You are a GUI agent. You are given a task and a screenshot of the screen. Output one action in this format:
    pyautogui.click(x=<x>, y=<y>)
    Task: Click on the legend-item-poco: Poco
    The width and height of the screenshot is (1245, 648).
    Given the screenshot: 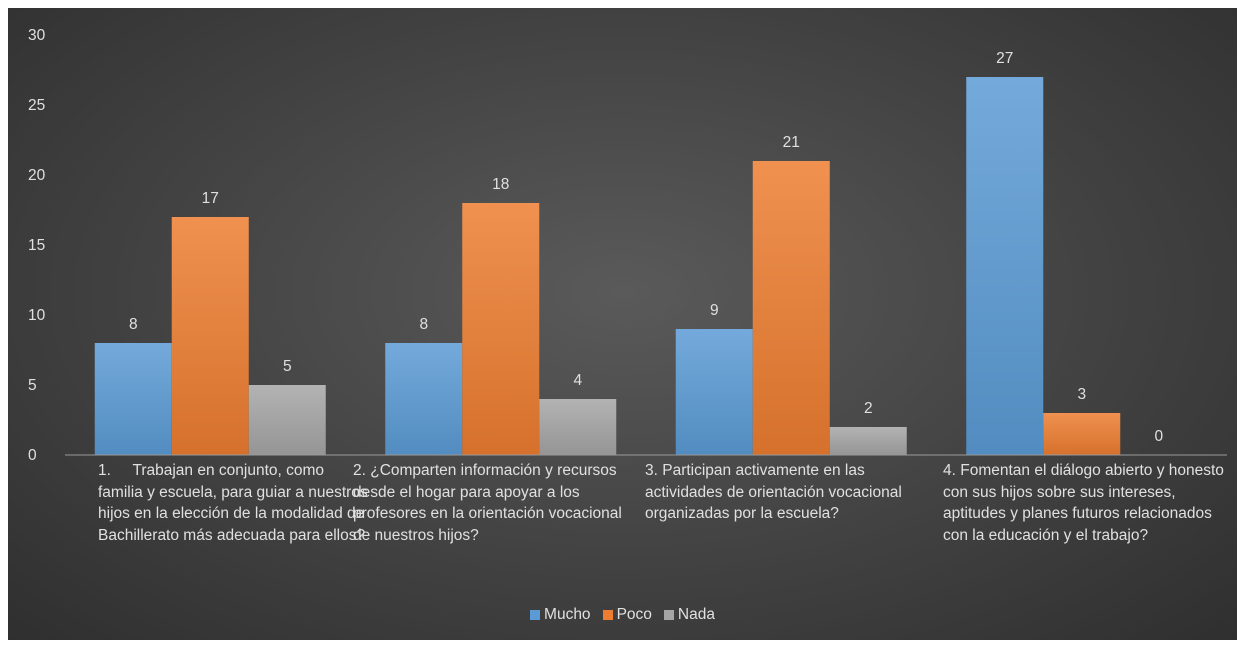 What is the action you would take?
    pyautogui.click(x=627, y=615)
    